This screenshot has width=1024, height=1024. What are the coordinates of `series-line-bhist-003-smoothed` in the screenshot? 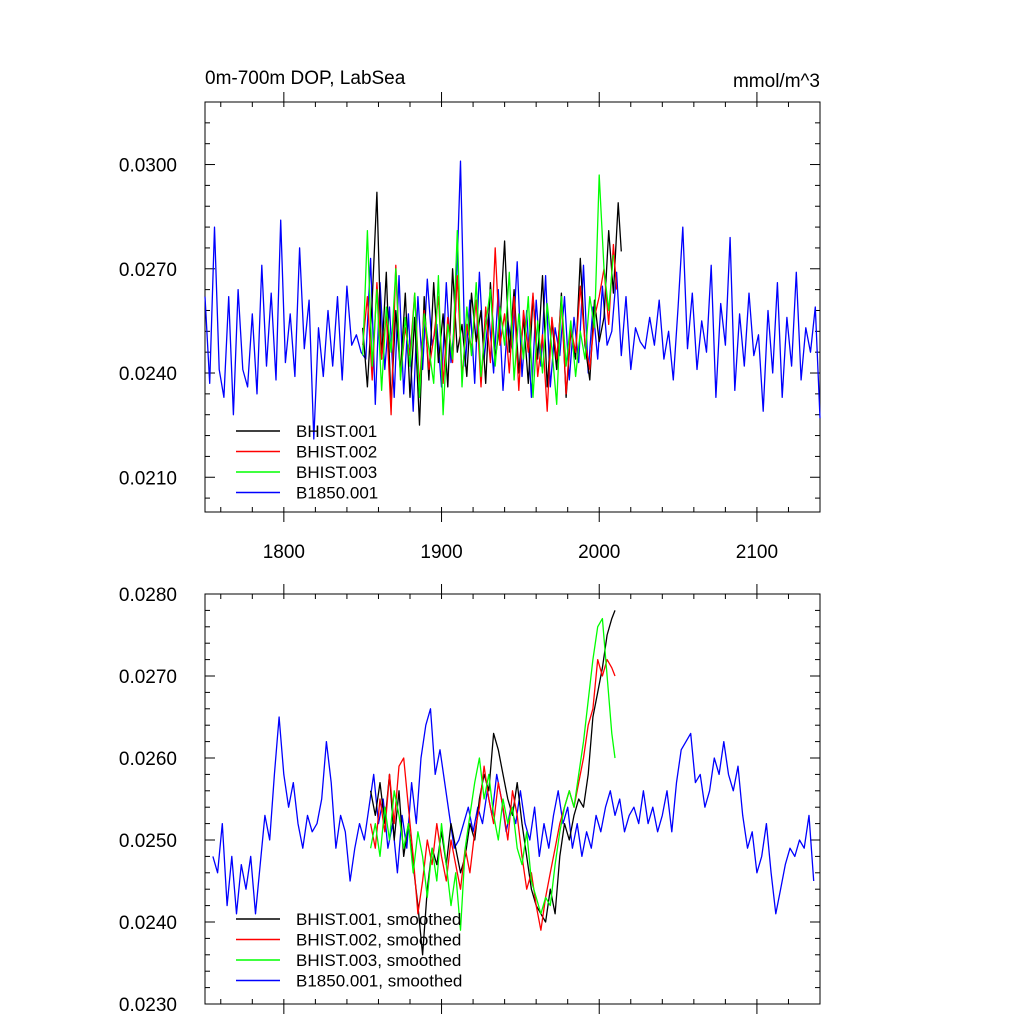 It's located at (492, 774).